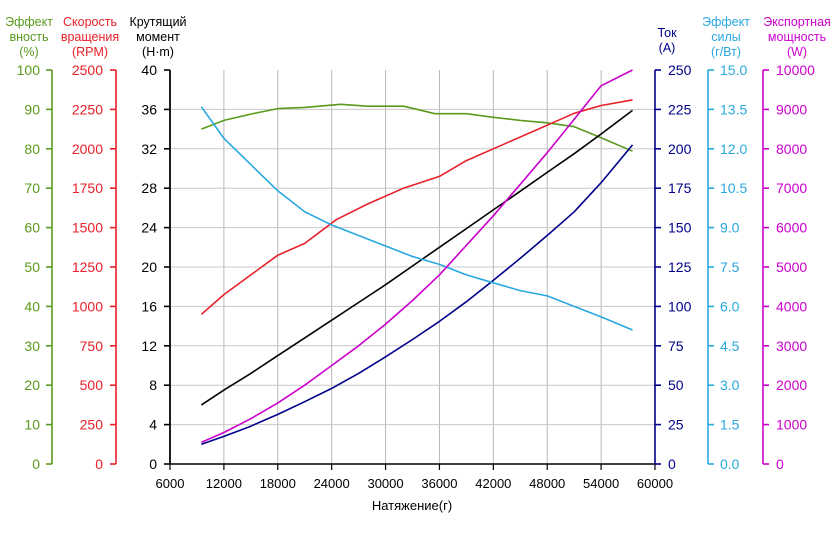 Image resolution: width=840 pixels, height=560 pixels. I want to click on x-tick-label: 48000, so click(547, 483).